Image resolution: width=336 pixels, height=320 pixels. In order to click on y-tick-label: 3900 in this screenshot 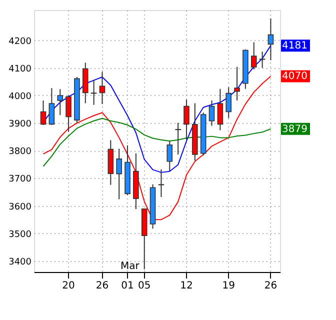, I will do `click(20, 125)`.